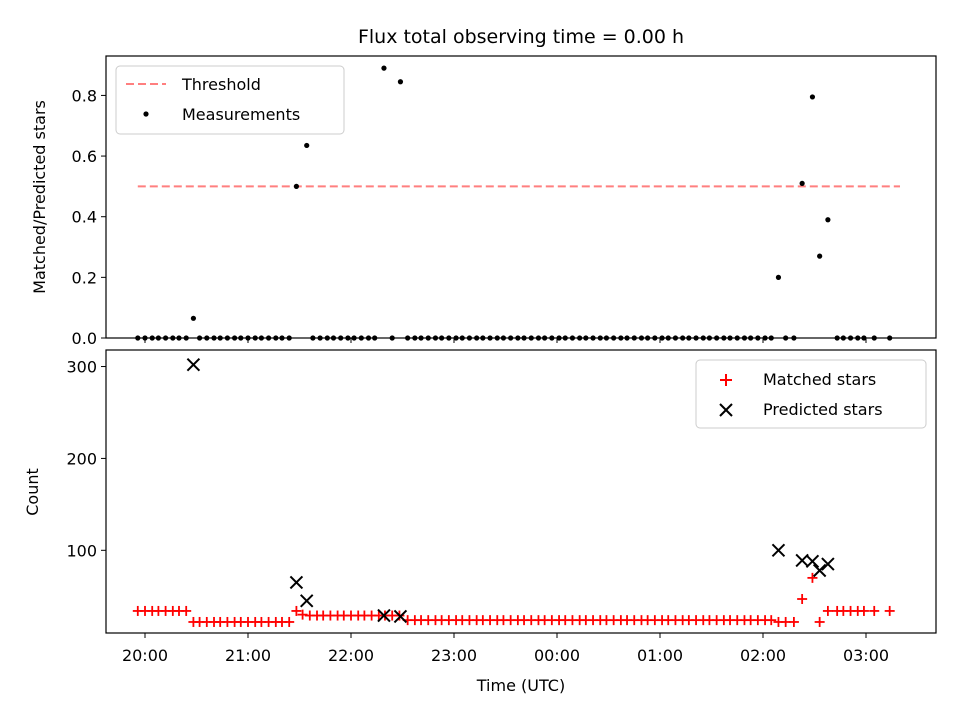  I want to click on legend-matched-swatch, so click(726, 380).